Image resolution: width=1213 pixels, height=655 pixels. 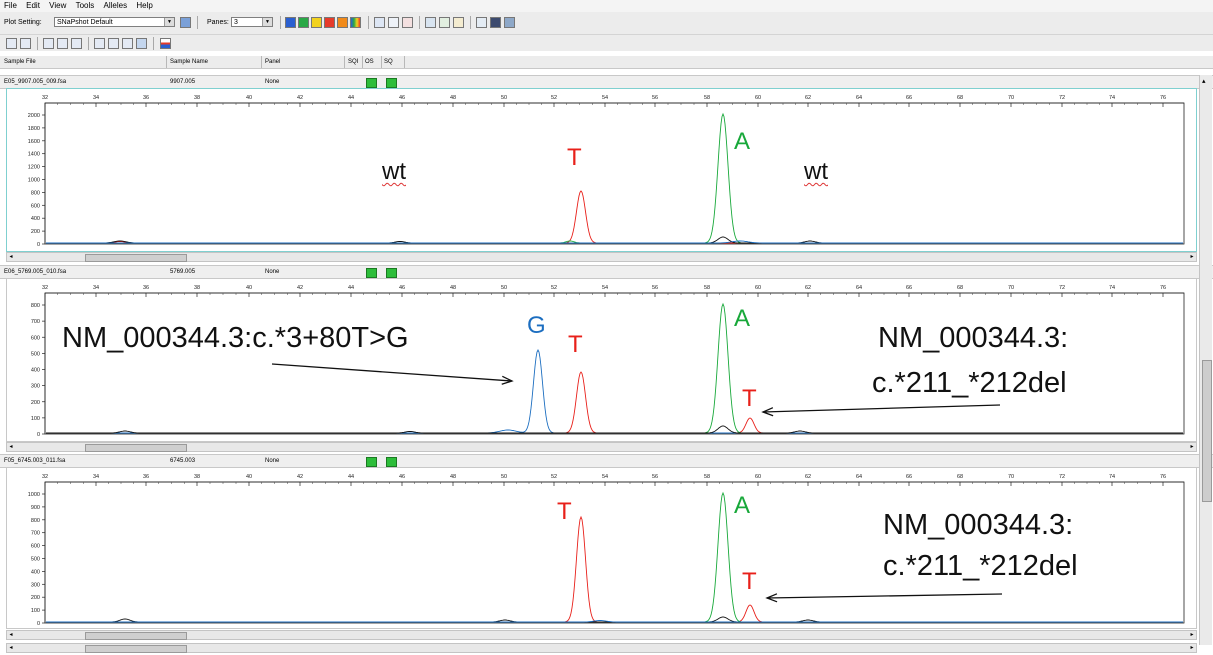 What do you see at coordinates (393, 22) in the screenshot?
I see `peak-view-icon` at bounding box center [393, 22].